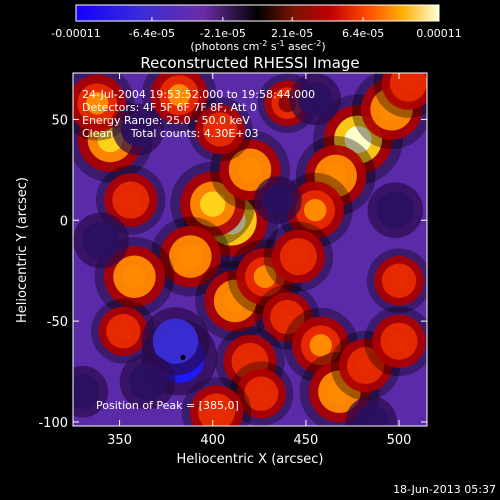 The width and height of the screenshot is (500, 500). I want to click on annotation-time-range: 24-Jul-2004 19:53:52.000 to 19:58:44.000, so click(198, 94).